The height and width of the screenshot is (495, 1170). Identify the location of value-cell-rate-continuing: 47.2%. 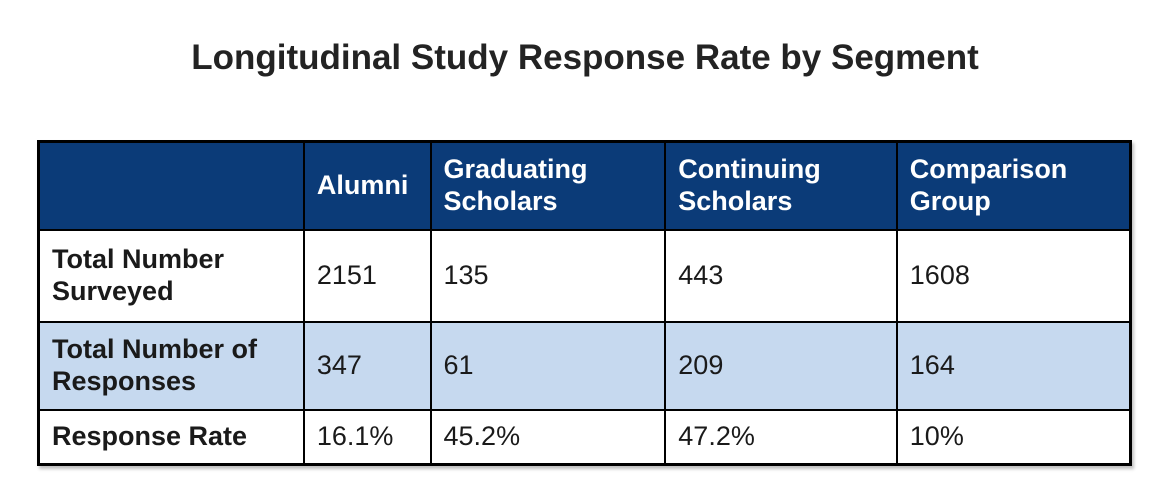
(781, 437).